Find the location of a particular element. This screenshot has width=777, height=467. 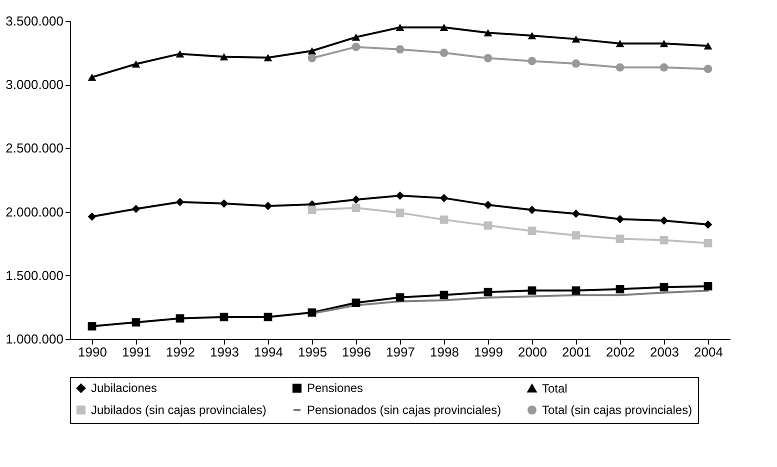

x-tick-label: 1999 is located at coordinates (488, 352).